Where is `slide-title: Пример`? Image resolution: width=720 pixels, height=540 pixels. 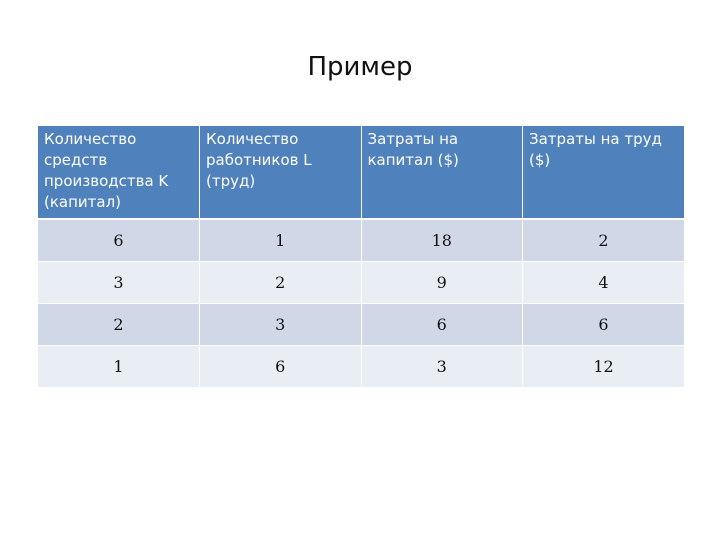 slide-title: Пример is located at coordinates (360, 67).